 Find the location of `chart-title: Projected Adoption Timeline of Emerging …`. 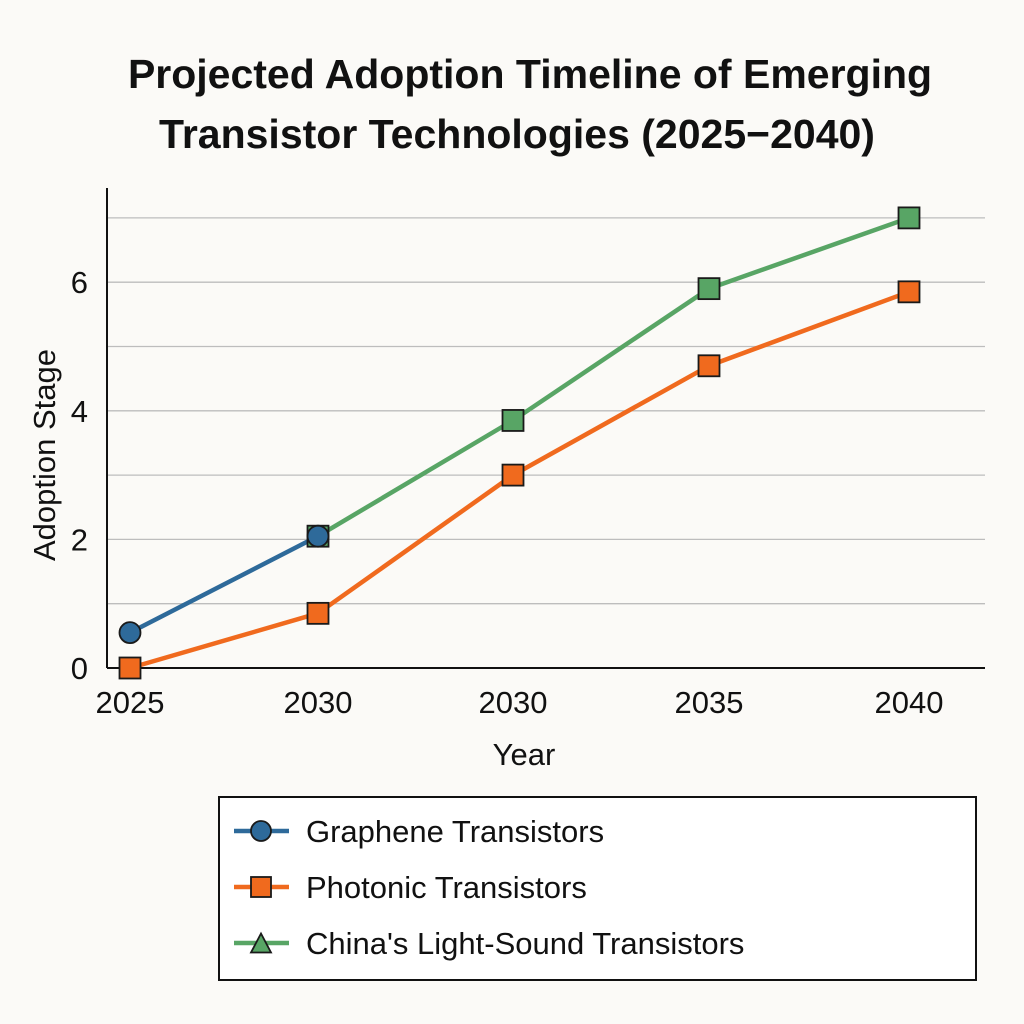

chart-title: Projected Adoption Timeline of Emerging … is located at coordinates (530, 104).